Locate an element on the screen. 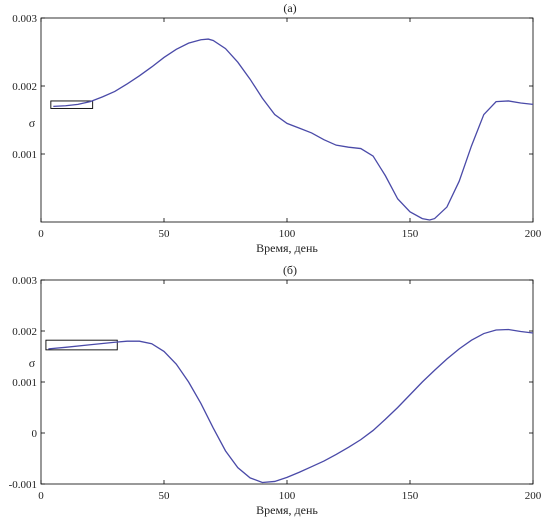  panel-a-ytick-label: 0.001 is located at coordinates (24, 155).